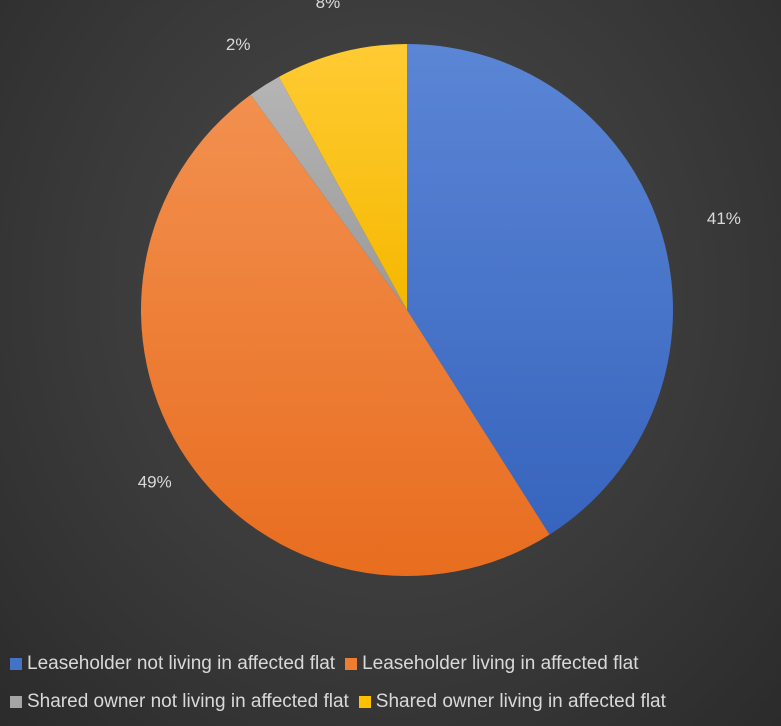  Describe the element at coordinates (328, 6) in the screenshot. I see `data-label: 8%` at that location.